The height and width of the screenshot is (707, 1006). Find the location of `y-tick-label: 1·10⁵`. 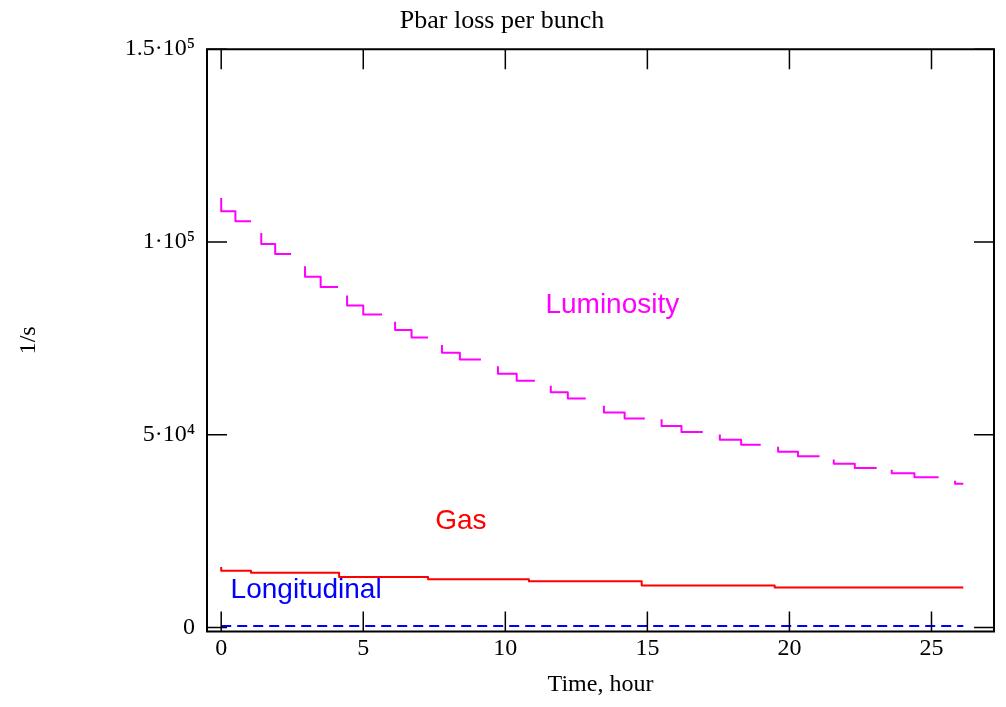

y-tick-label: 1·10⁵ is located at coordinates (168, 240).